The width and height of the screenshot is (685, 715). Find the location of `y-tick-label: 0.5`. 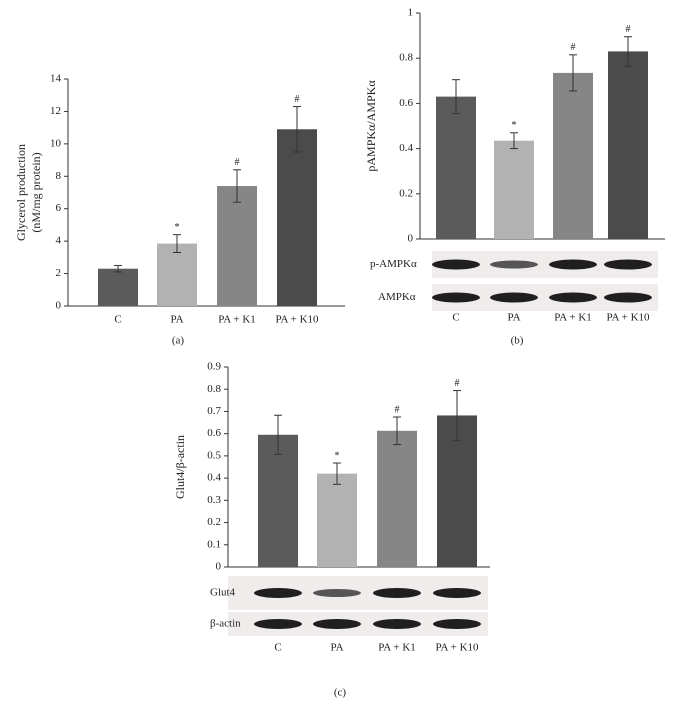

y-tick-label: 0.5 is located at coordinates (214, 455).